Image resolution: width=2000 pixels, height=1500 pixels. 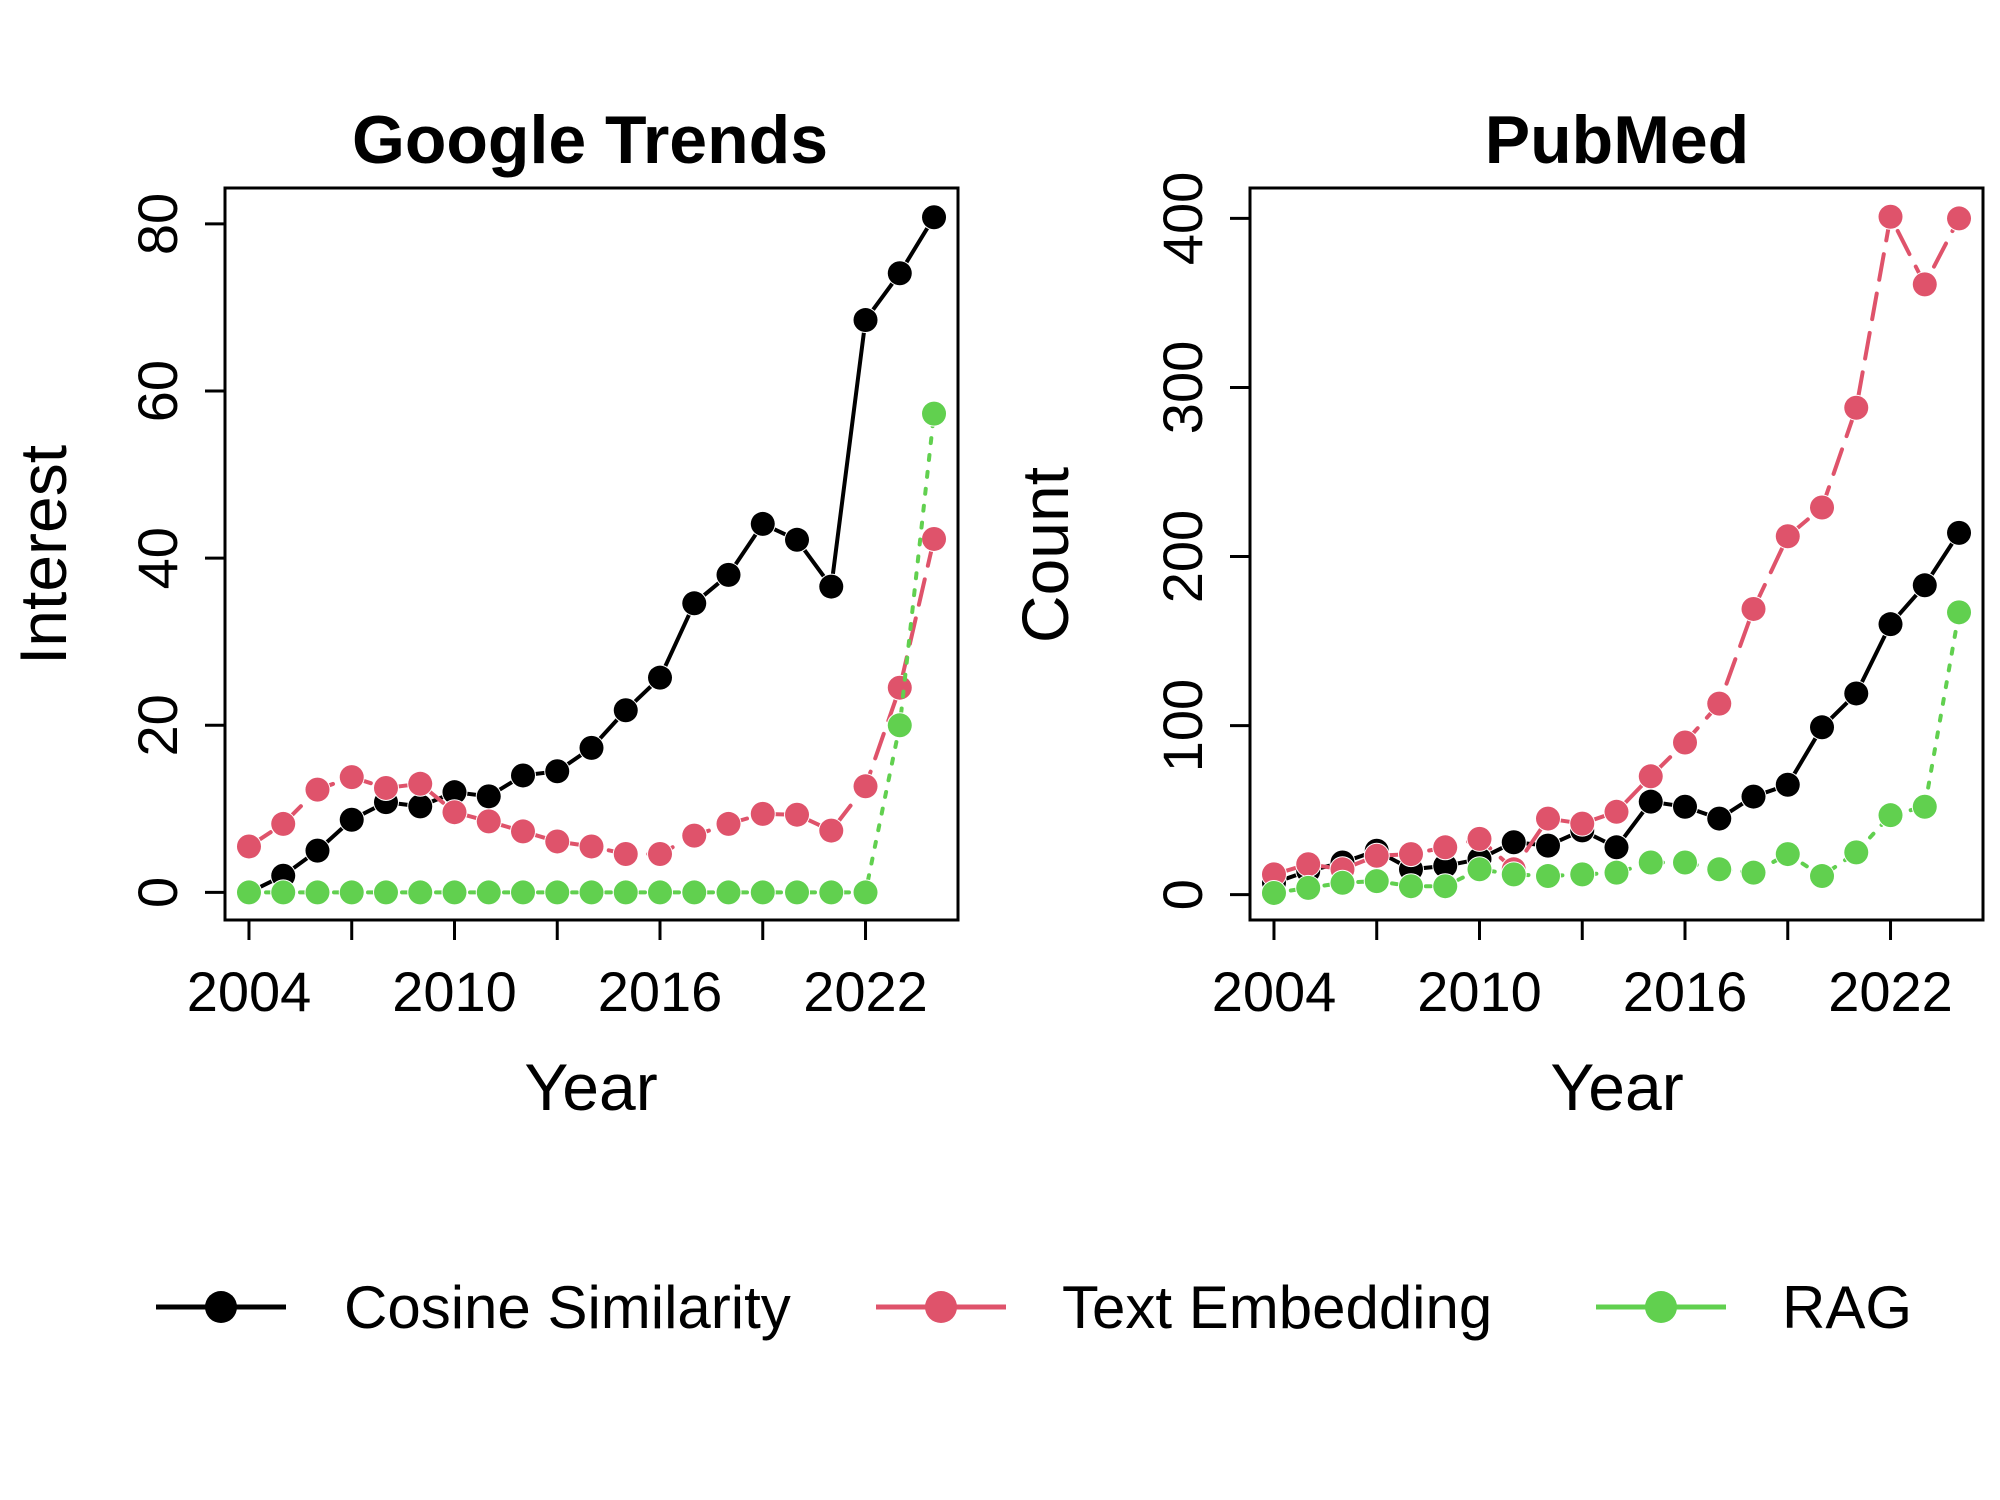 I want to click on google-trends-y-label: Interest, so click(x=43, y=555).